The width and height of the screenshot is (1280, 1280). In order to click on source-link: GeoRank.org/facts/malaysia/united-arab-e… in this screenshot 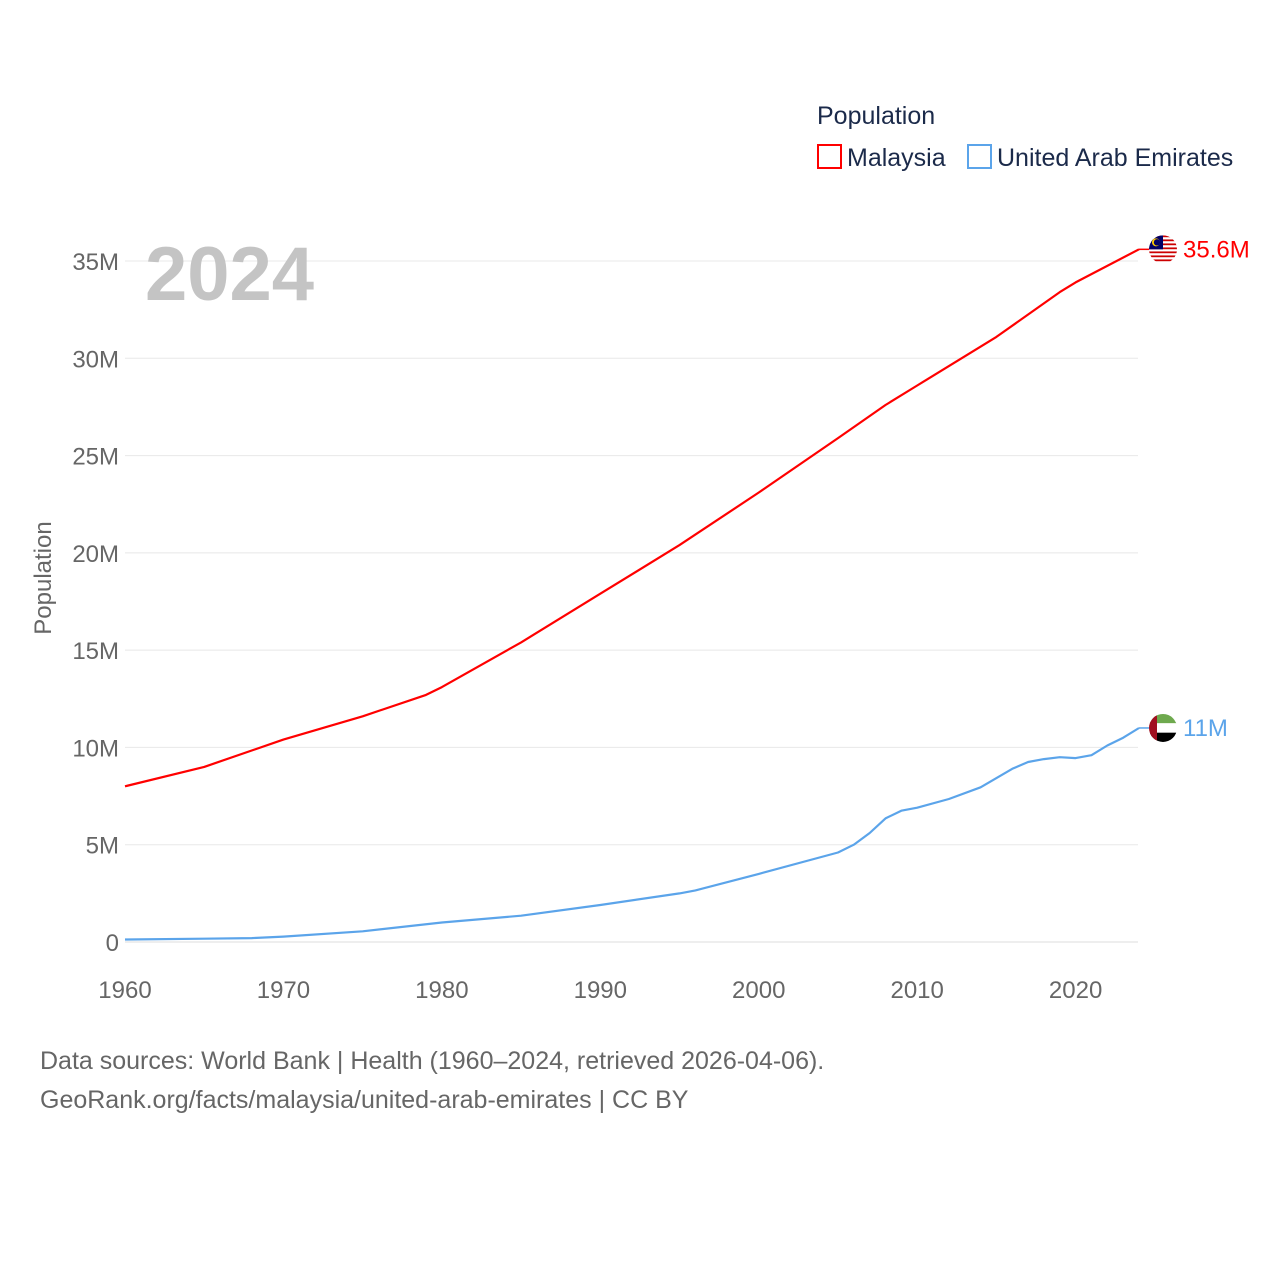, I will do `click(364, 1100)`.